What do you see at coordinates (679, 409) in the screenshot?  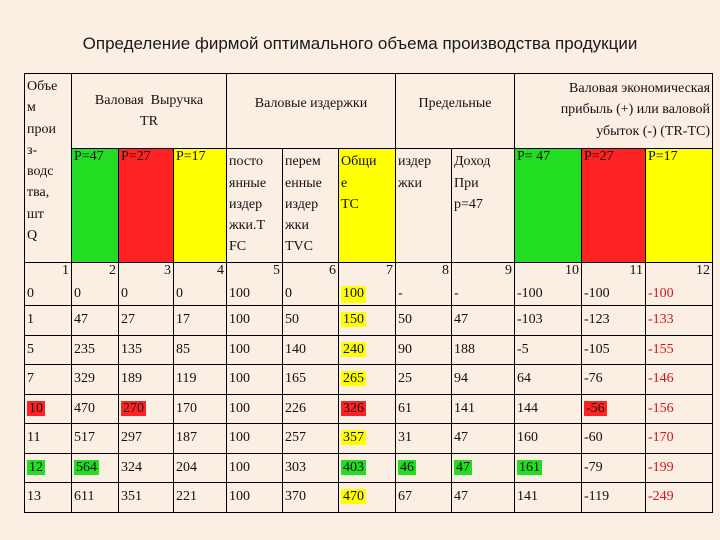 I see `table-cell: -156` at bounding box center [679, 409].